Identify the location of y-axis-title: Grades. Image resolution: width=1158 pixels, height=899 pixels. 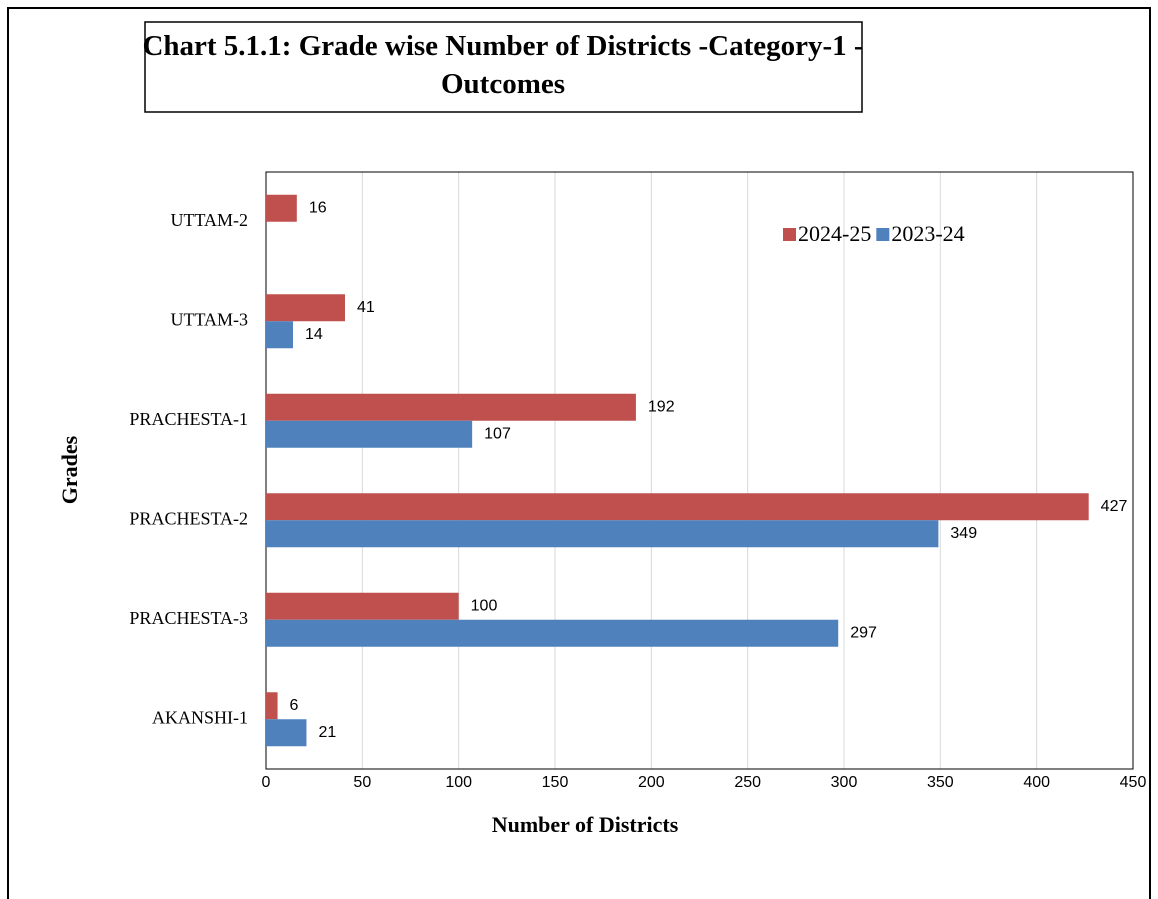
(69, 469).